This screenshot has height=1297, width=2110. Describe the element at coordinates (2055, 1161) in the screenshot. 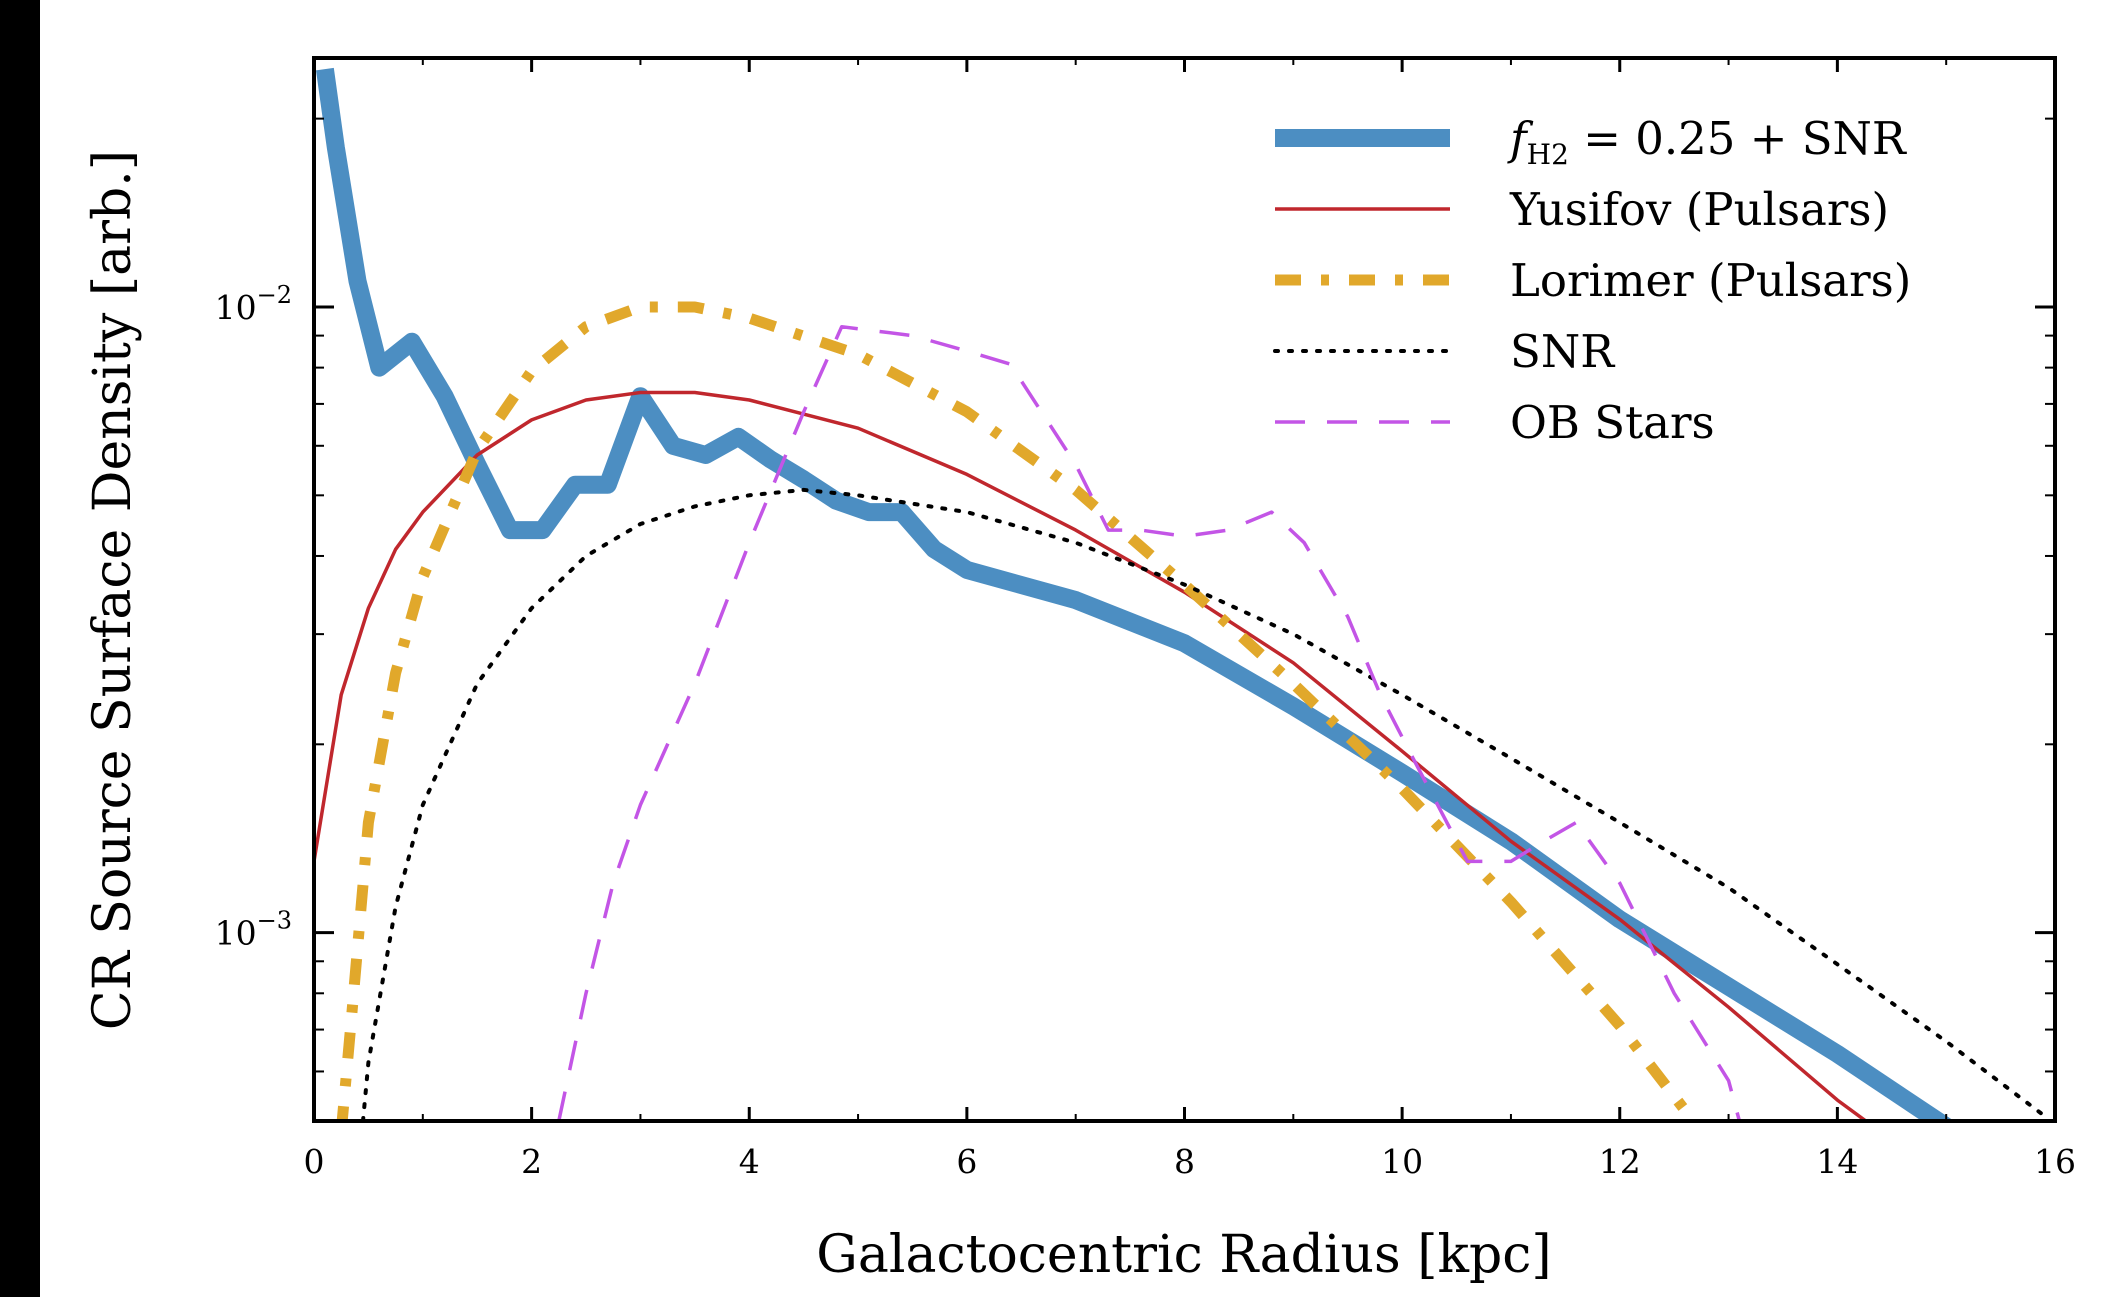

I see `x-tick-label: 16` at that location.